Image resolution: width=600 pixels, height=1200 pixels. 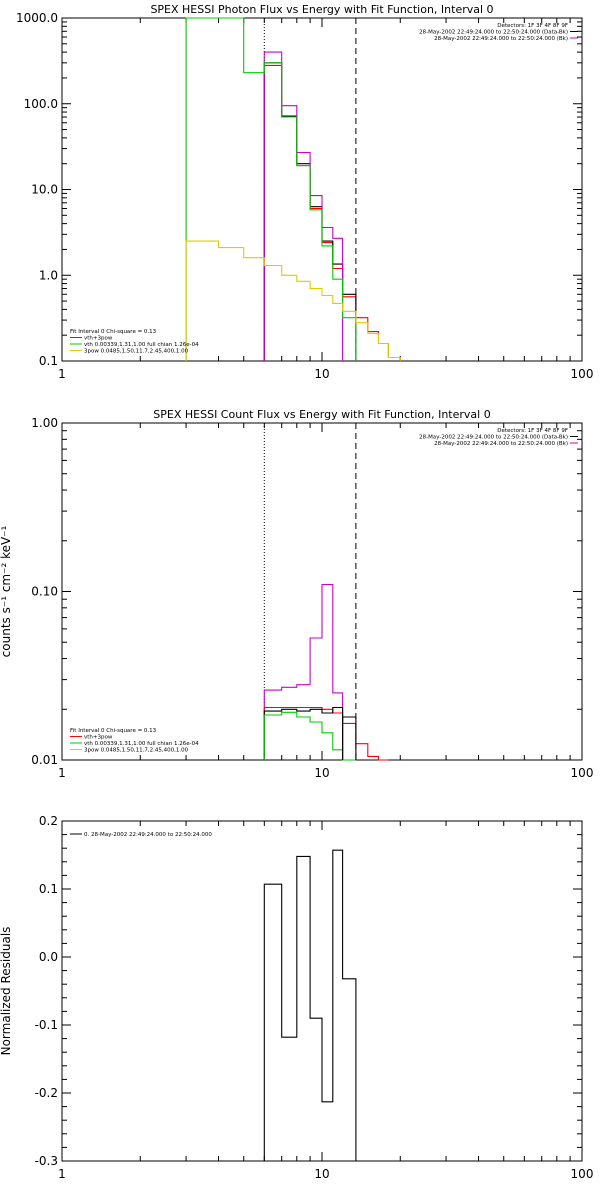 I want to click on y-tick-label: 0.01, so click(x=44, y=760).